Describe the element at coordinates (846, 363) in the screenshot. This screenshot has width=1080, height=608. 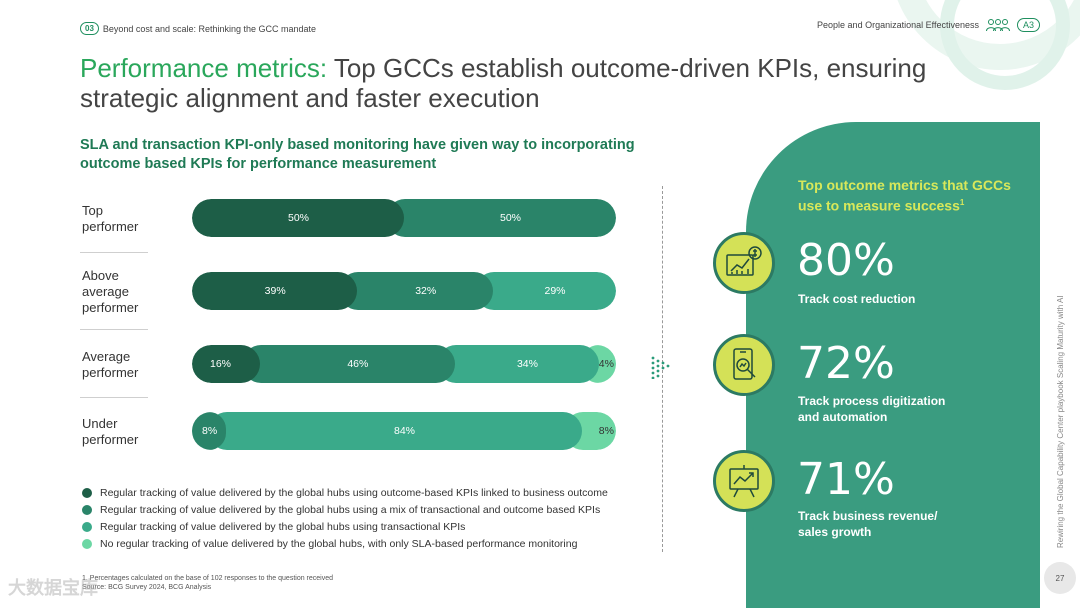
I see `metric-value-digitization: 72%` at that location.